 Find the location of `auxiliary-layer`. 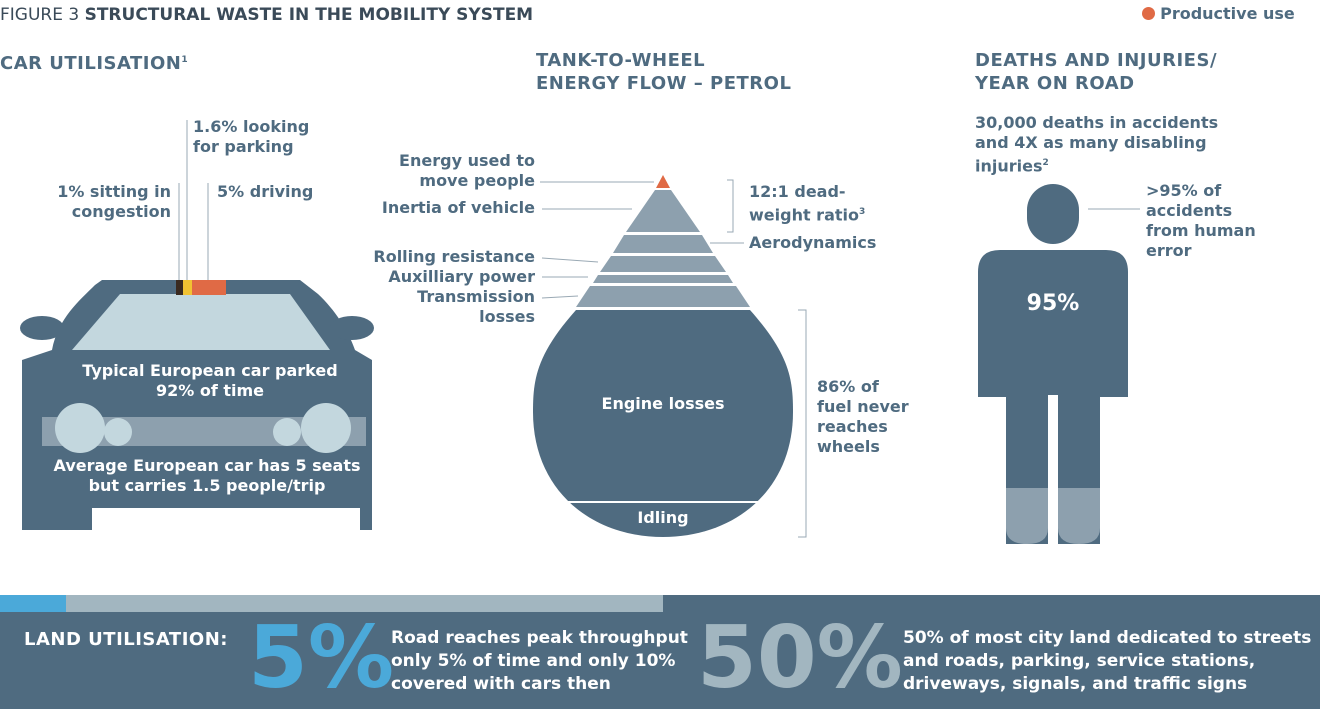

auxiliary-layer is located at coordinates (663, 279).